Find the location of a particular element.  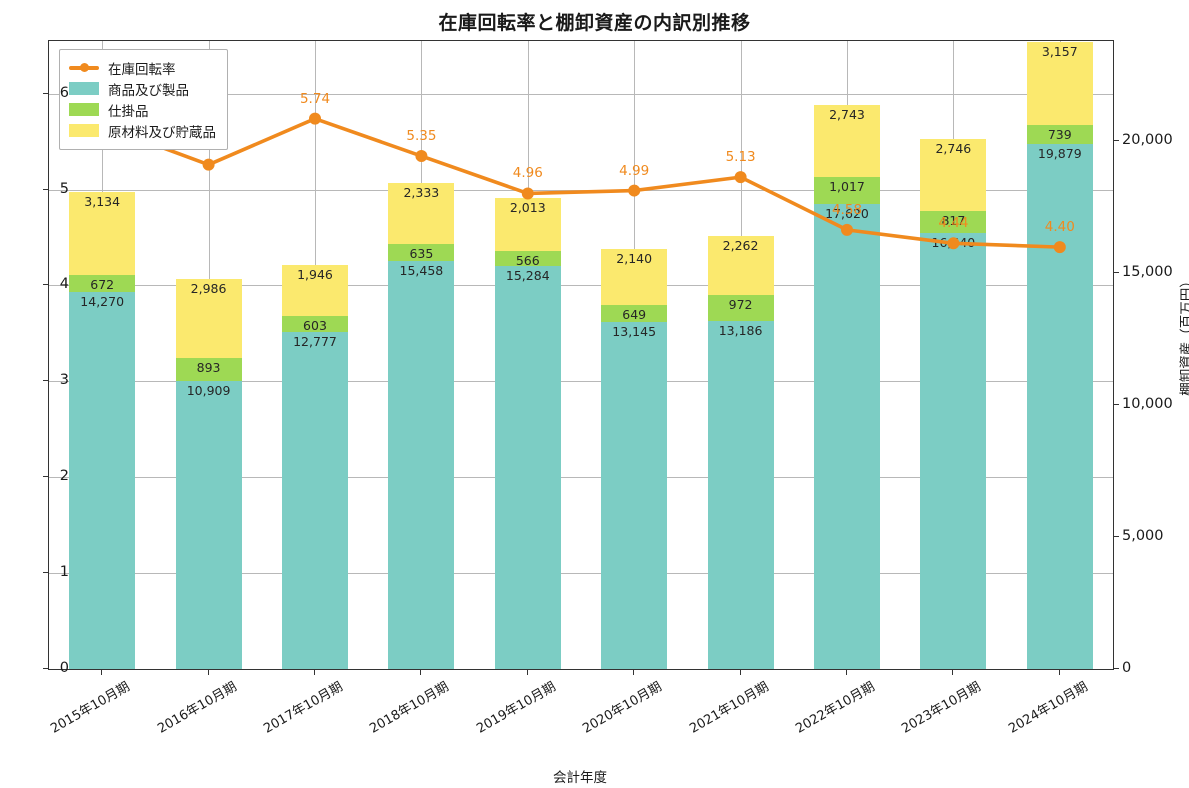

y-axis-right-tick: 15,000 is located at coordinates (1147, 272).